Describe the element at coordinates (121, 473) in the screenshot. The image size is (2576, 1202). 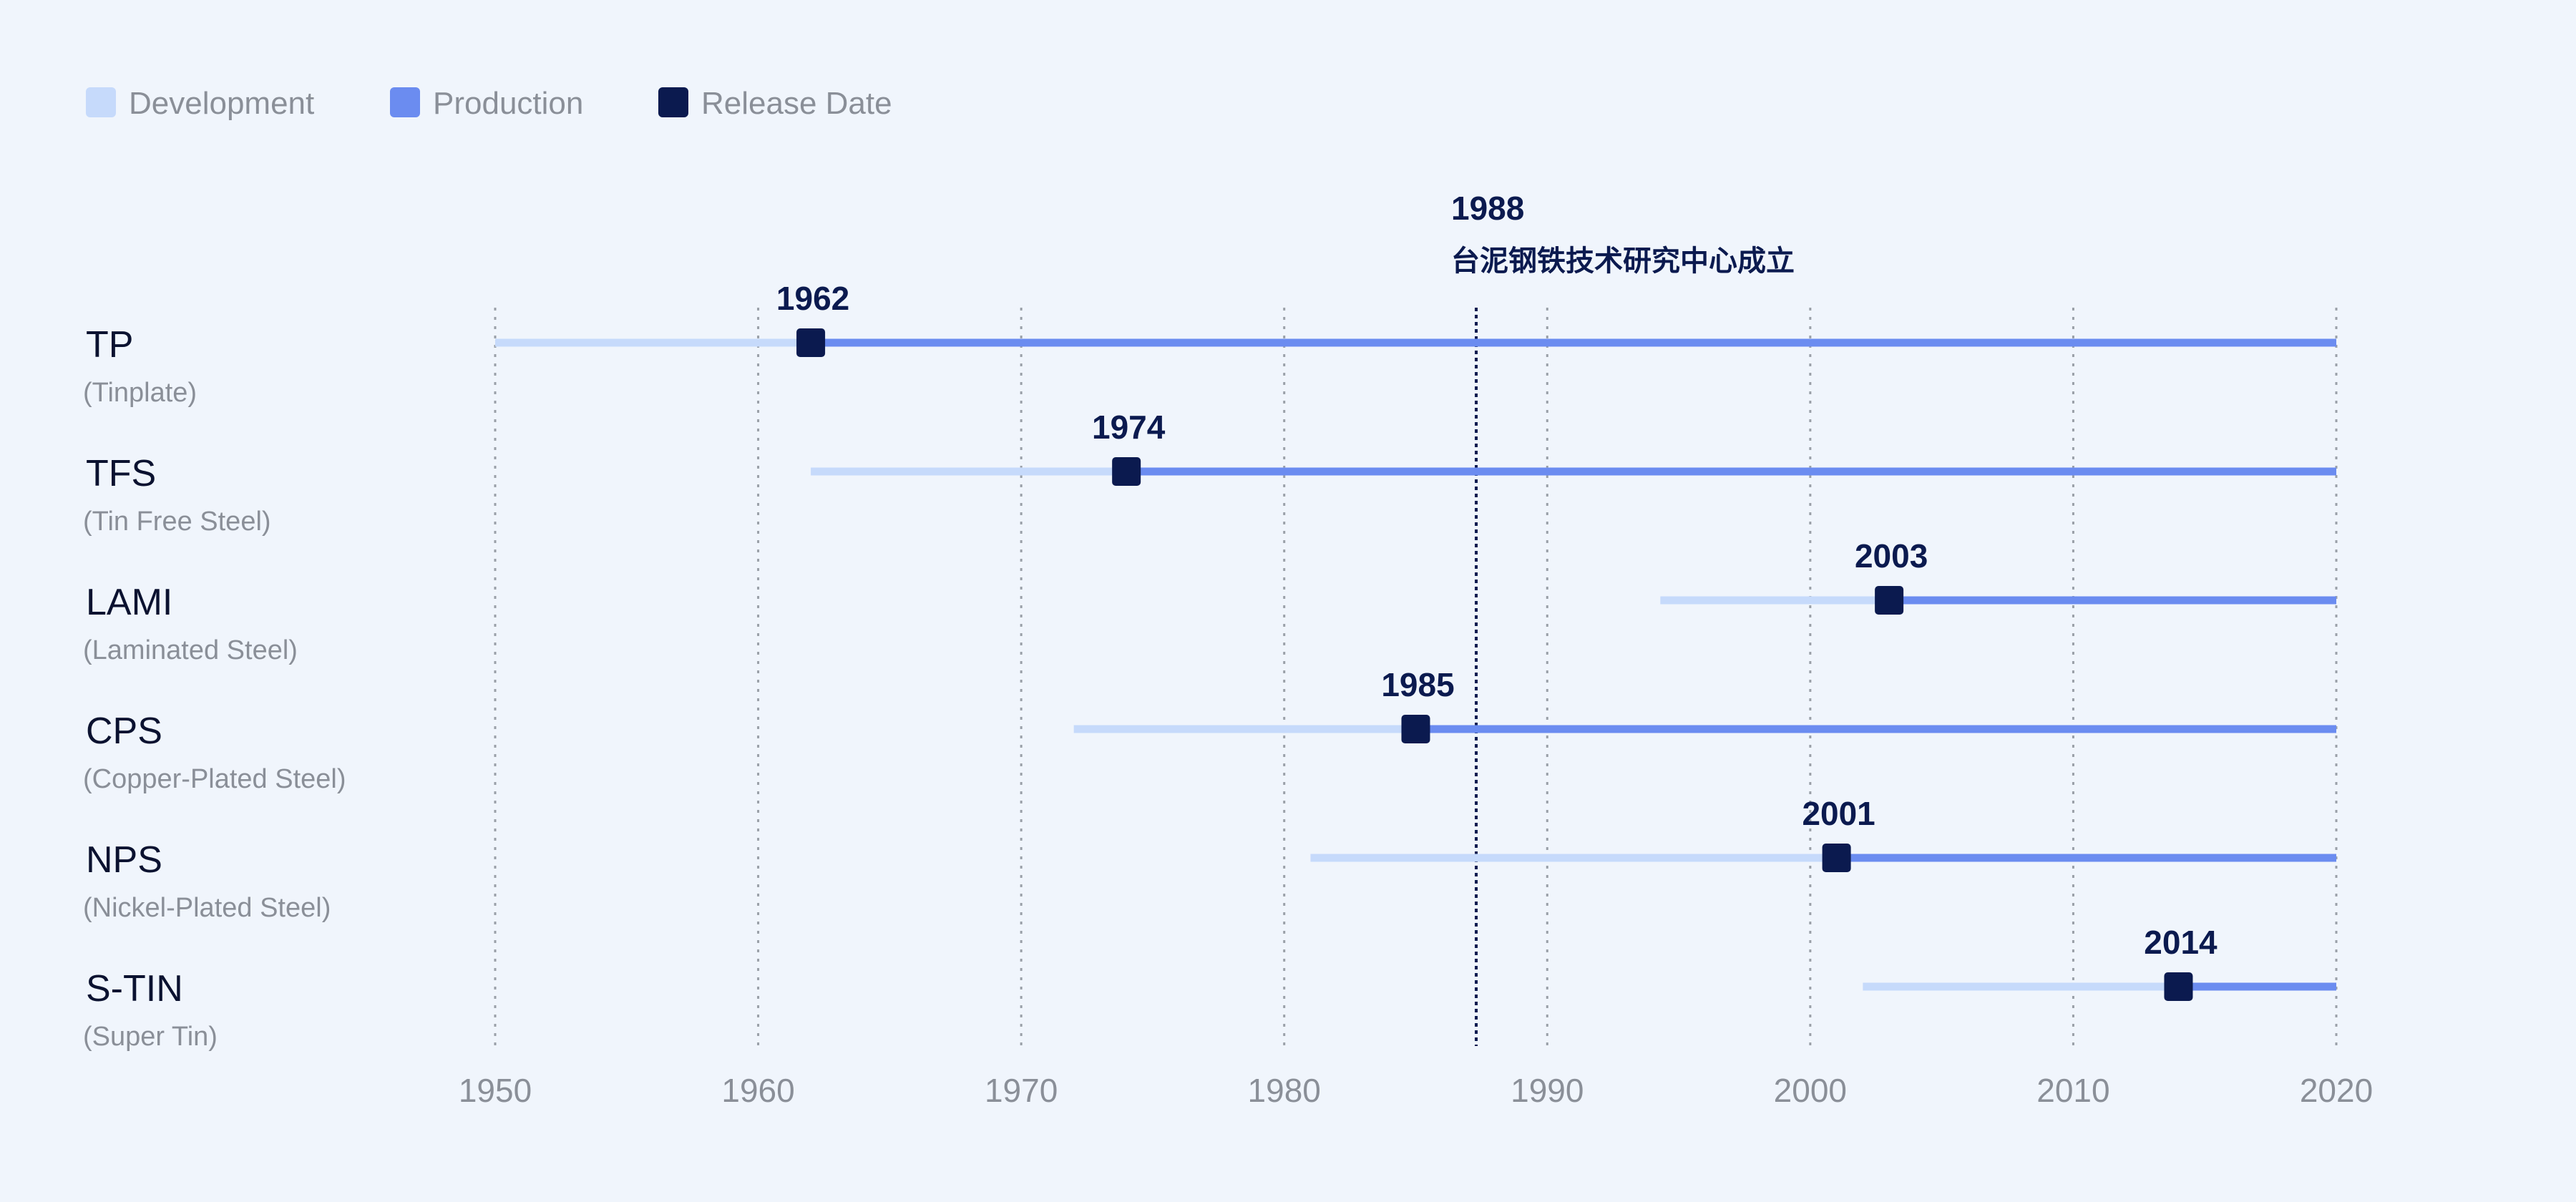
I see `row-name: TFS` at that location.